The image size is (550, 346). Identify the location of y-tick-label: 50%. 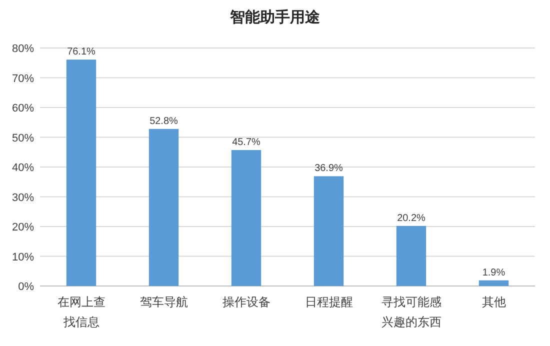
(23, 138).